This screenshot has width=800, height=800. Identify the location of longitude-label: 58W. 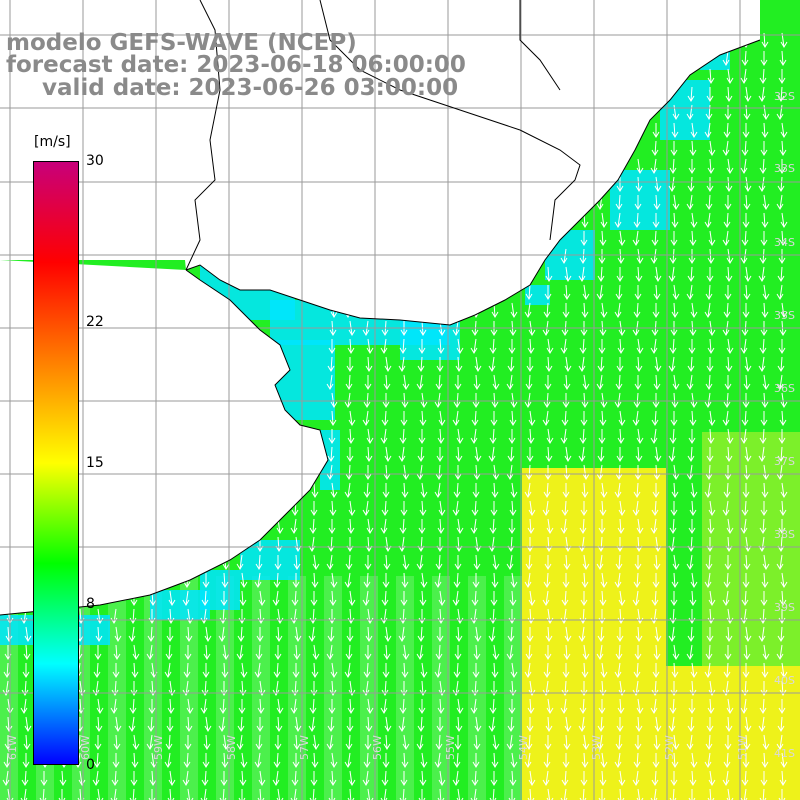
(231, 747).